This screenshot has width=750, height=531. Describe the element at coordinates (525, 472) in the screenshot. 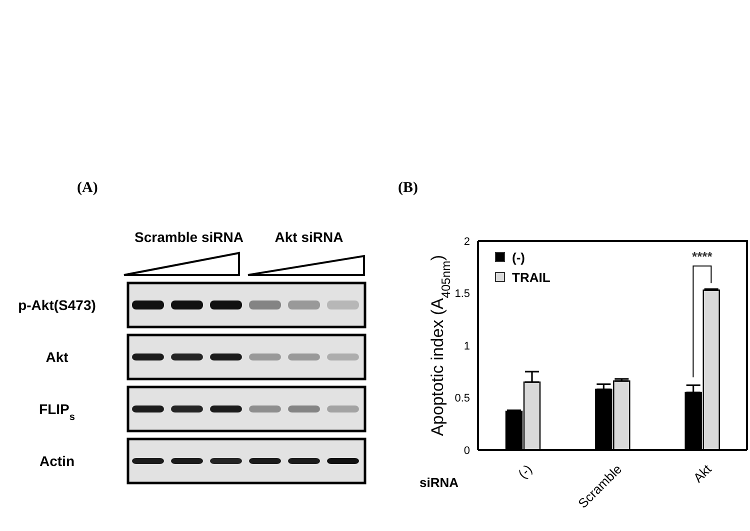

I see `x-tick-label: (-)` at that location.